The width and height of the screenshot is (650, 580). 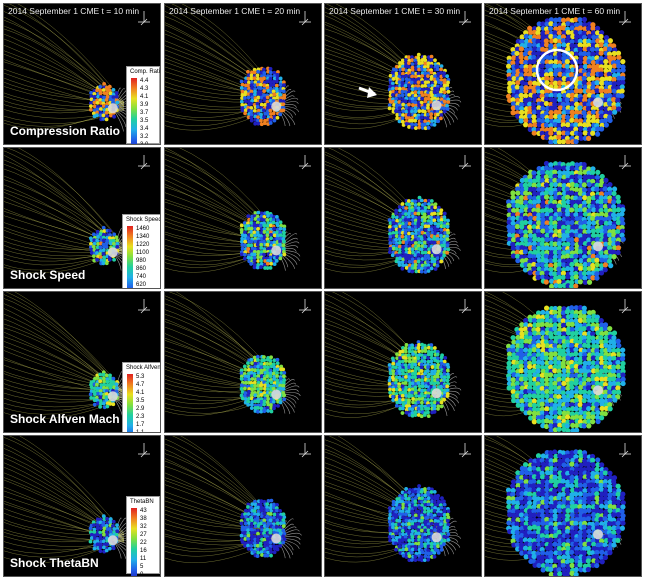 I want to click on panel-title: 2014 September 1 CME t = 20 min, so click(x=235, y=11).